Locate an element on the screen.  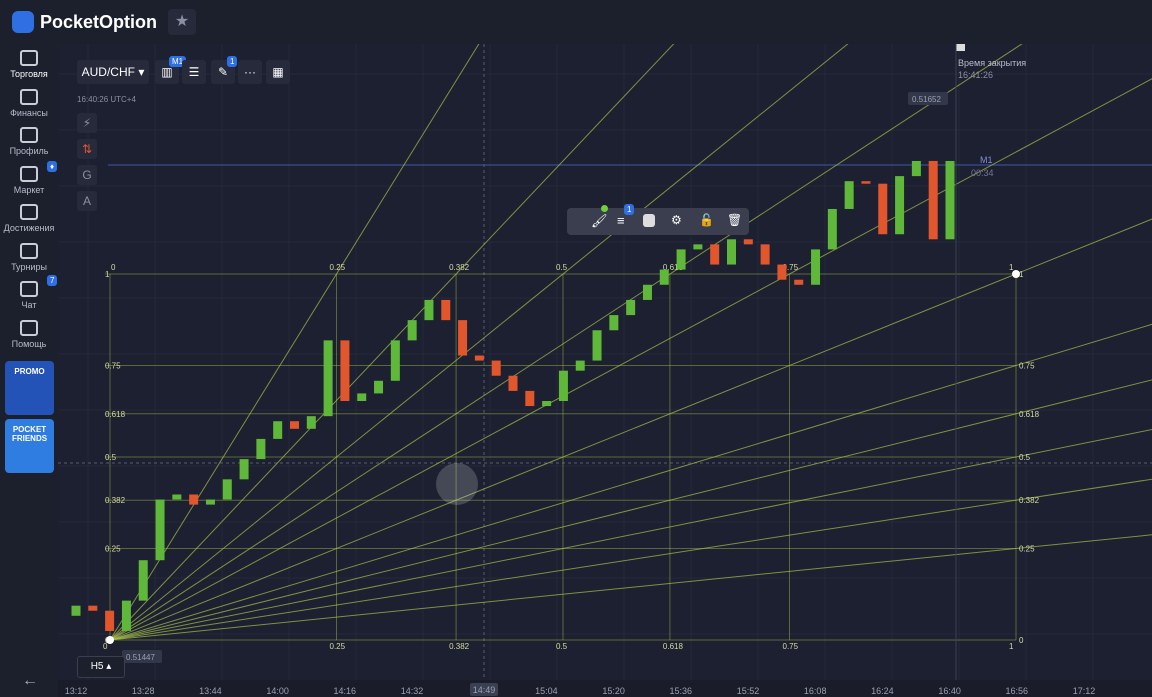
more-button: ··· is located at coordinates (250, 72).